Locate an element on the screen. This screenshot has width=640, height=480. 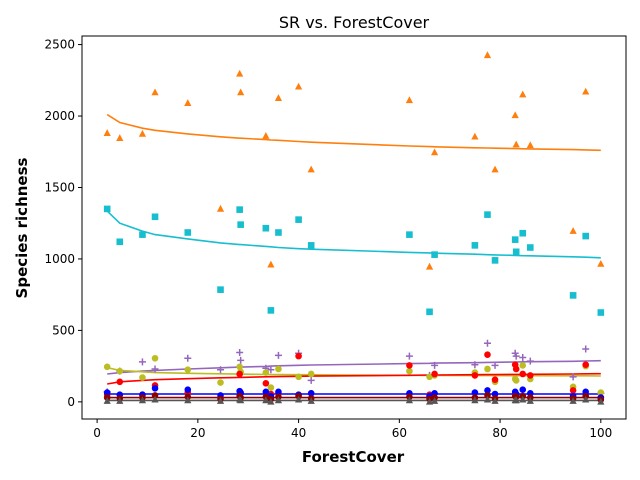
y-tick-label: 0 is located at coordinates (71, 402).